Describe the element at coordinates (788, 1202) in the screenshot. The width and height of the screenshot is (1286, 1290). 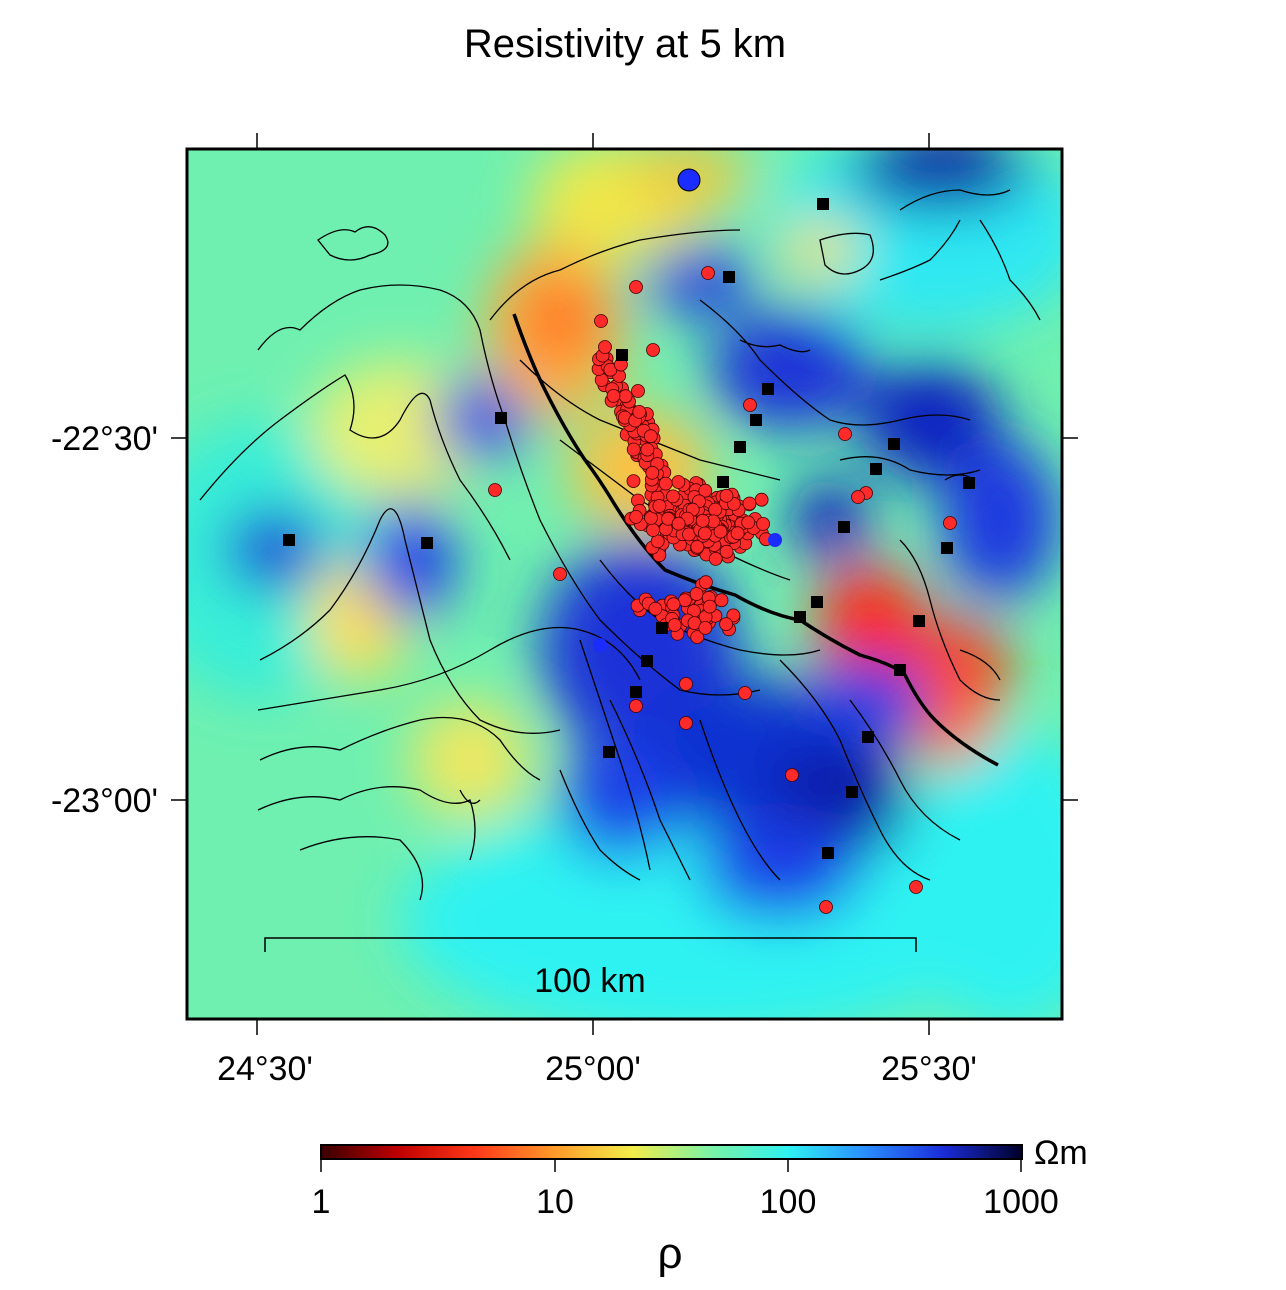
I see `colorbar-tick: 100` at that location.